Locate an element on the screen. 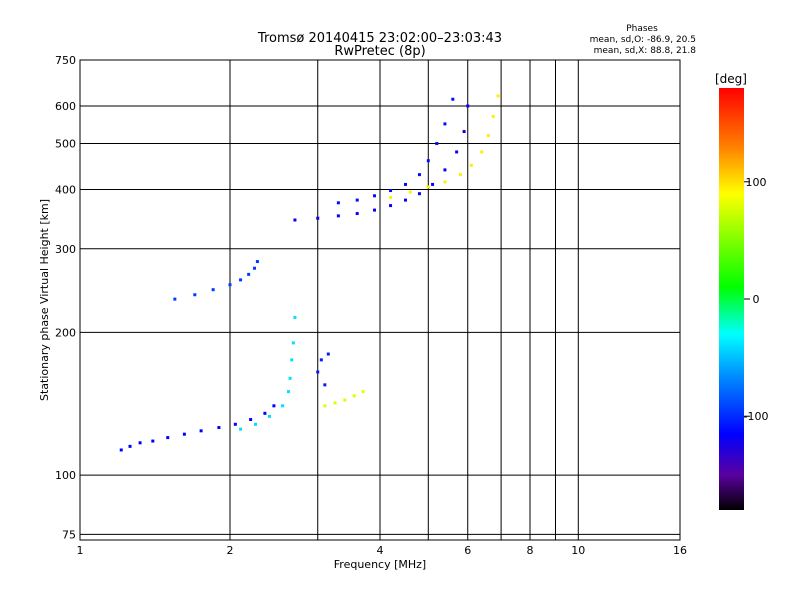 This screenshot has height=600, width=800. colorbar-tick-label: 0 is located at coordinates (756, 299).